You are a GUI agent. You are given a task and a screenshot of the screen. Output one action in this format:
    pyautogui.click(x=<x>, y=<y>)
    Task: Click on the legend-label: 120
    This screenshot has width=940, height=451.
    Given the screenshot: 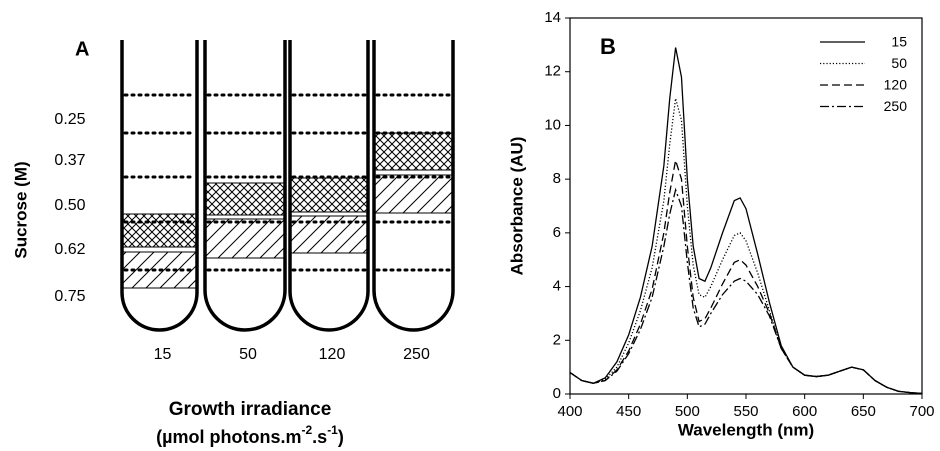 What is the action you would take?
    pyautogui.click(x=896, y=85)
    